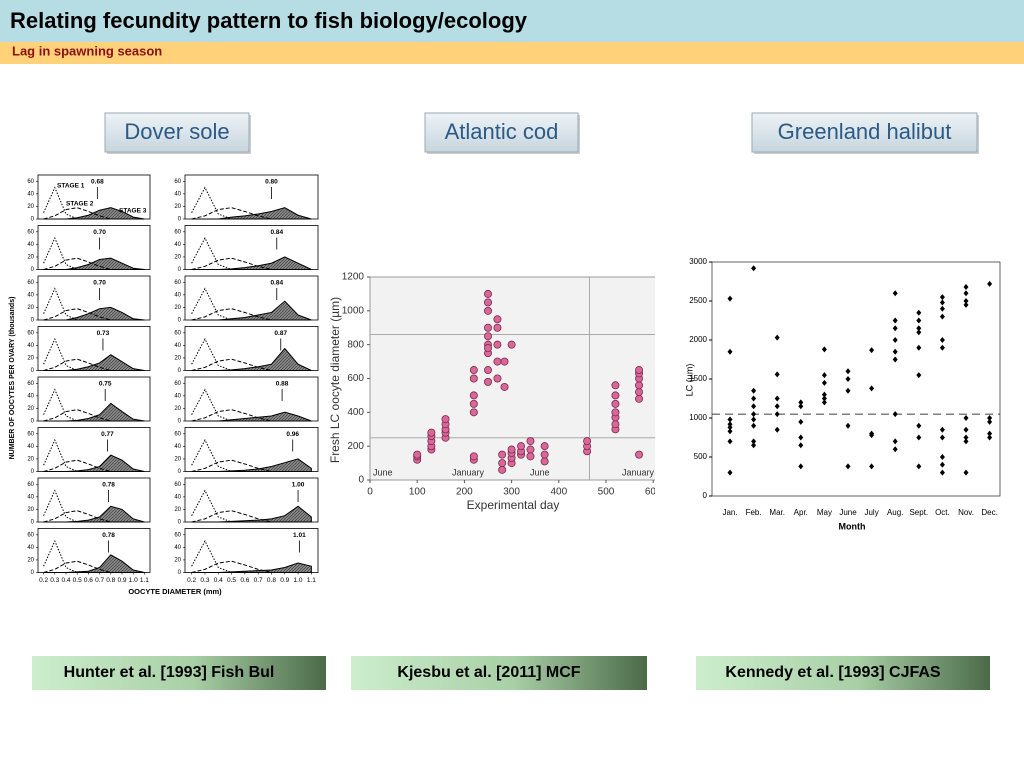  Describe the element at coordinates (108, 535) in the screenshot. I see `mean-label: 0.78` at that location.